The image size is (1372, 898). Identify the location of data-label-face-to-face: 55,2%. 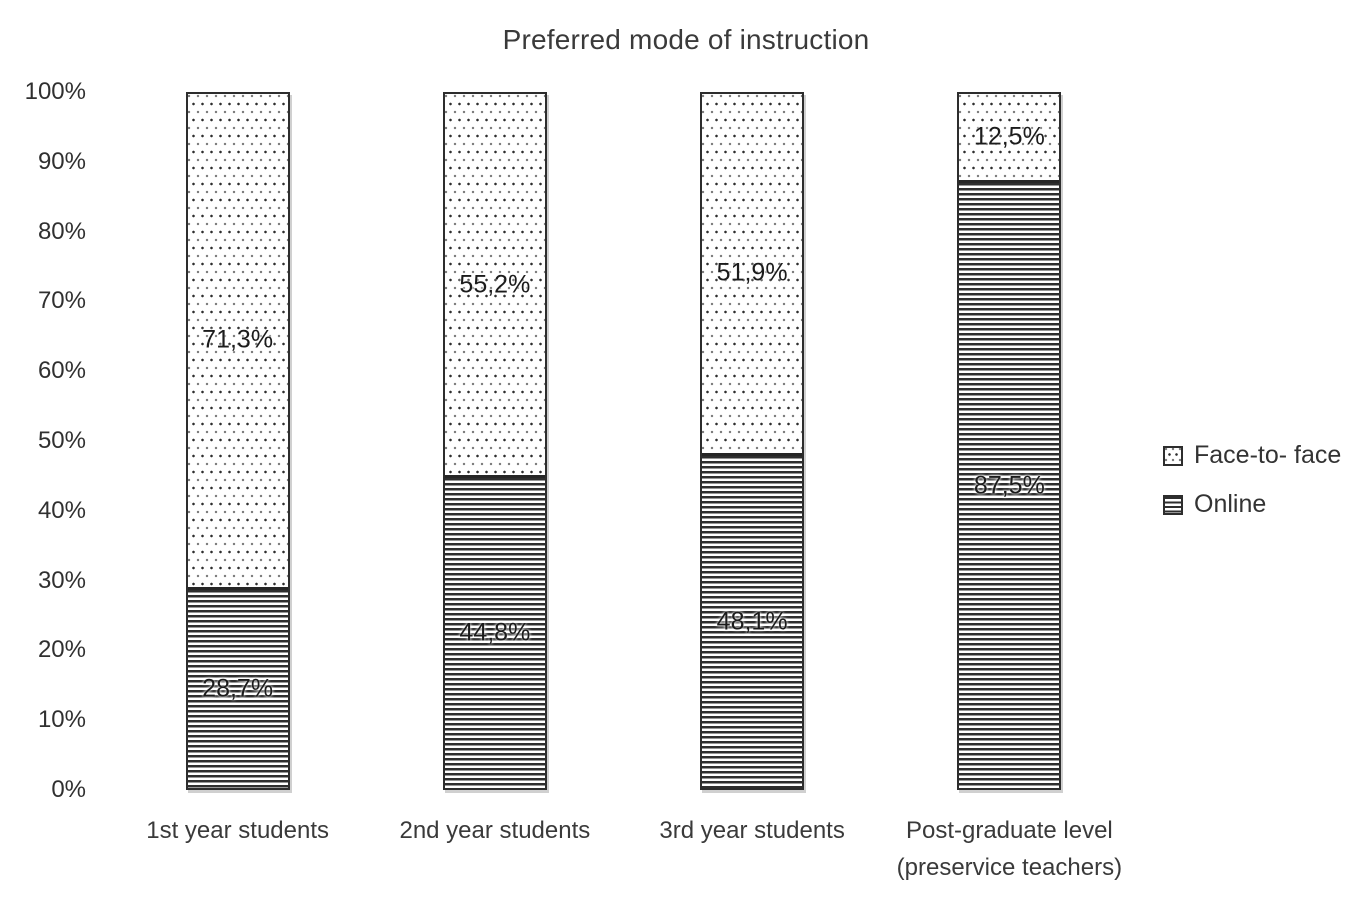
(495, 284).